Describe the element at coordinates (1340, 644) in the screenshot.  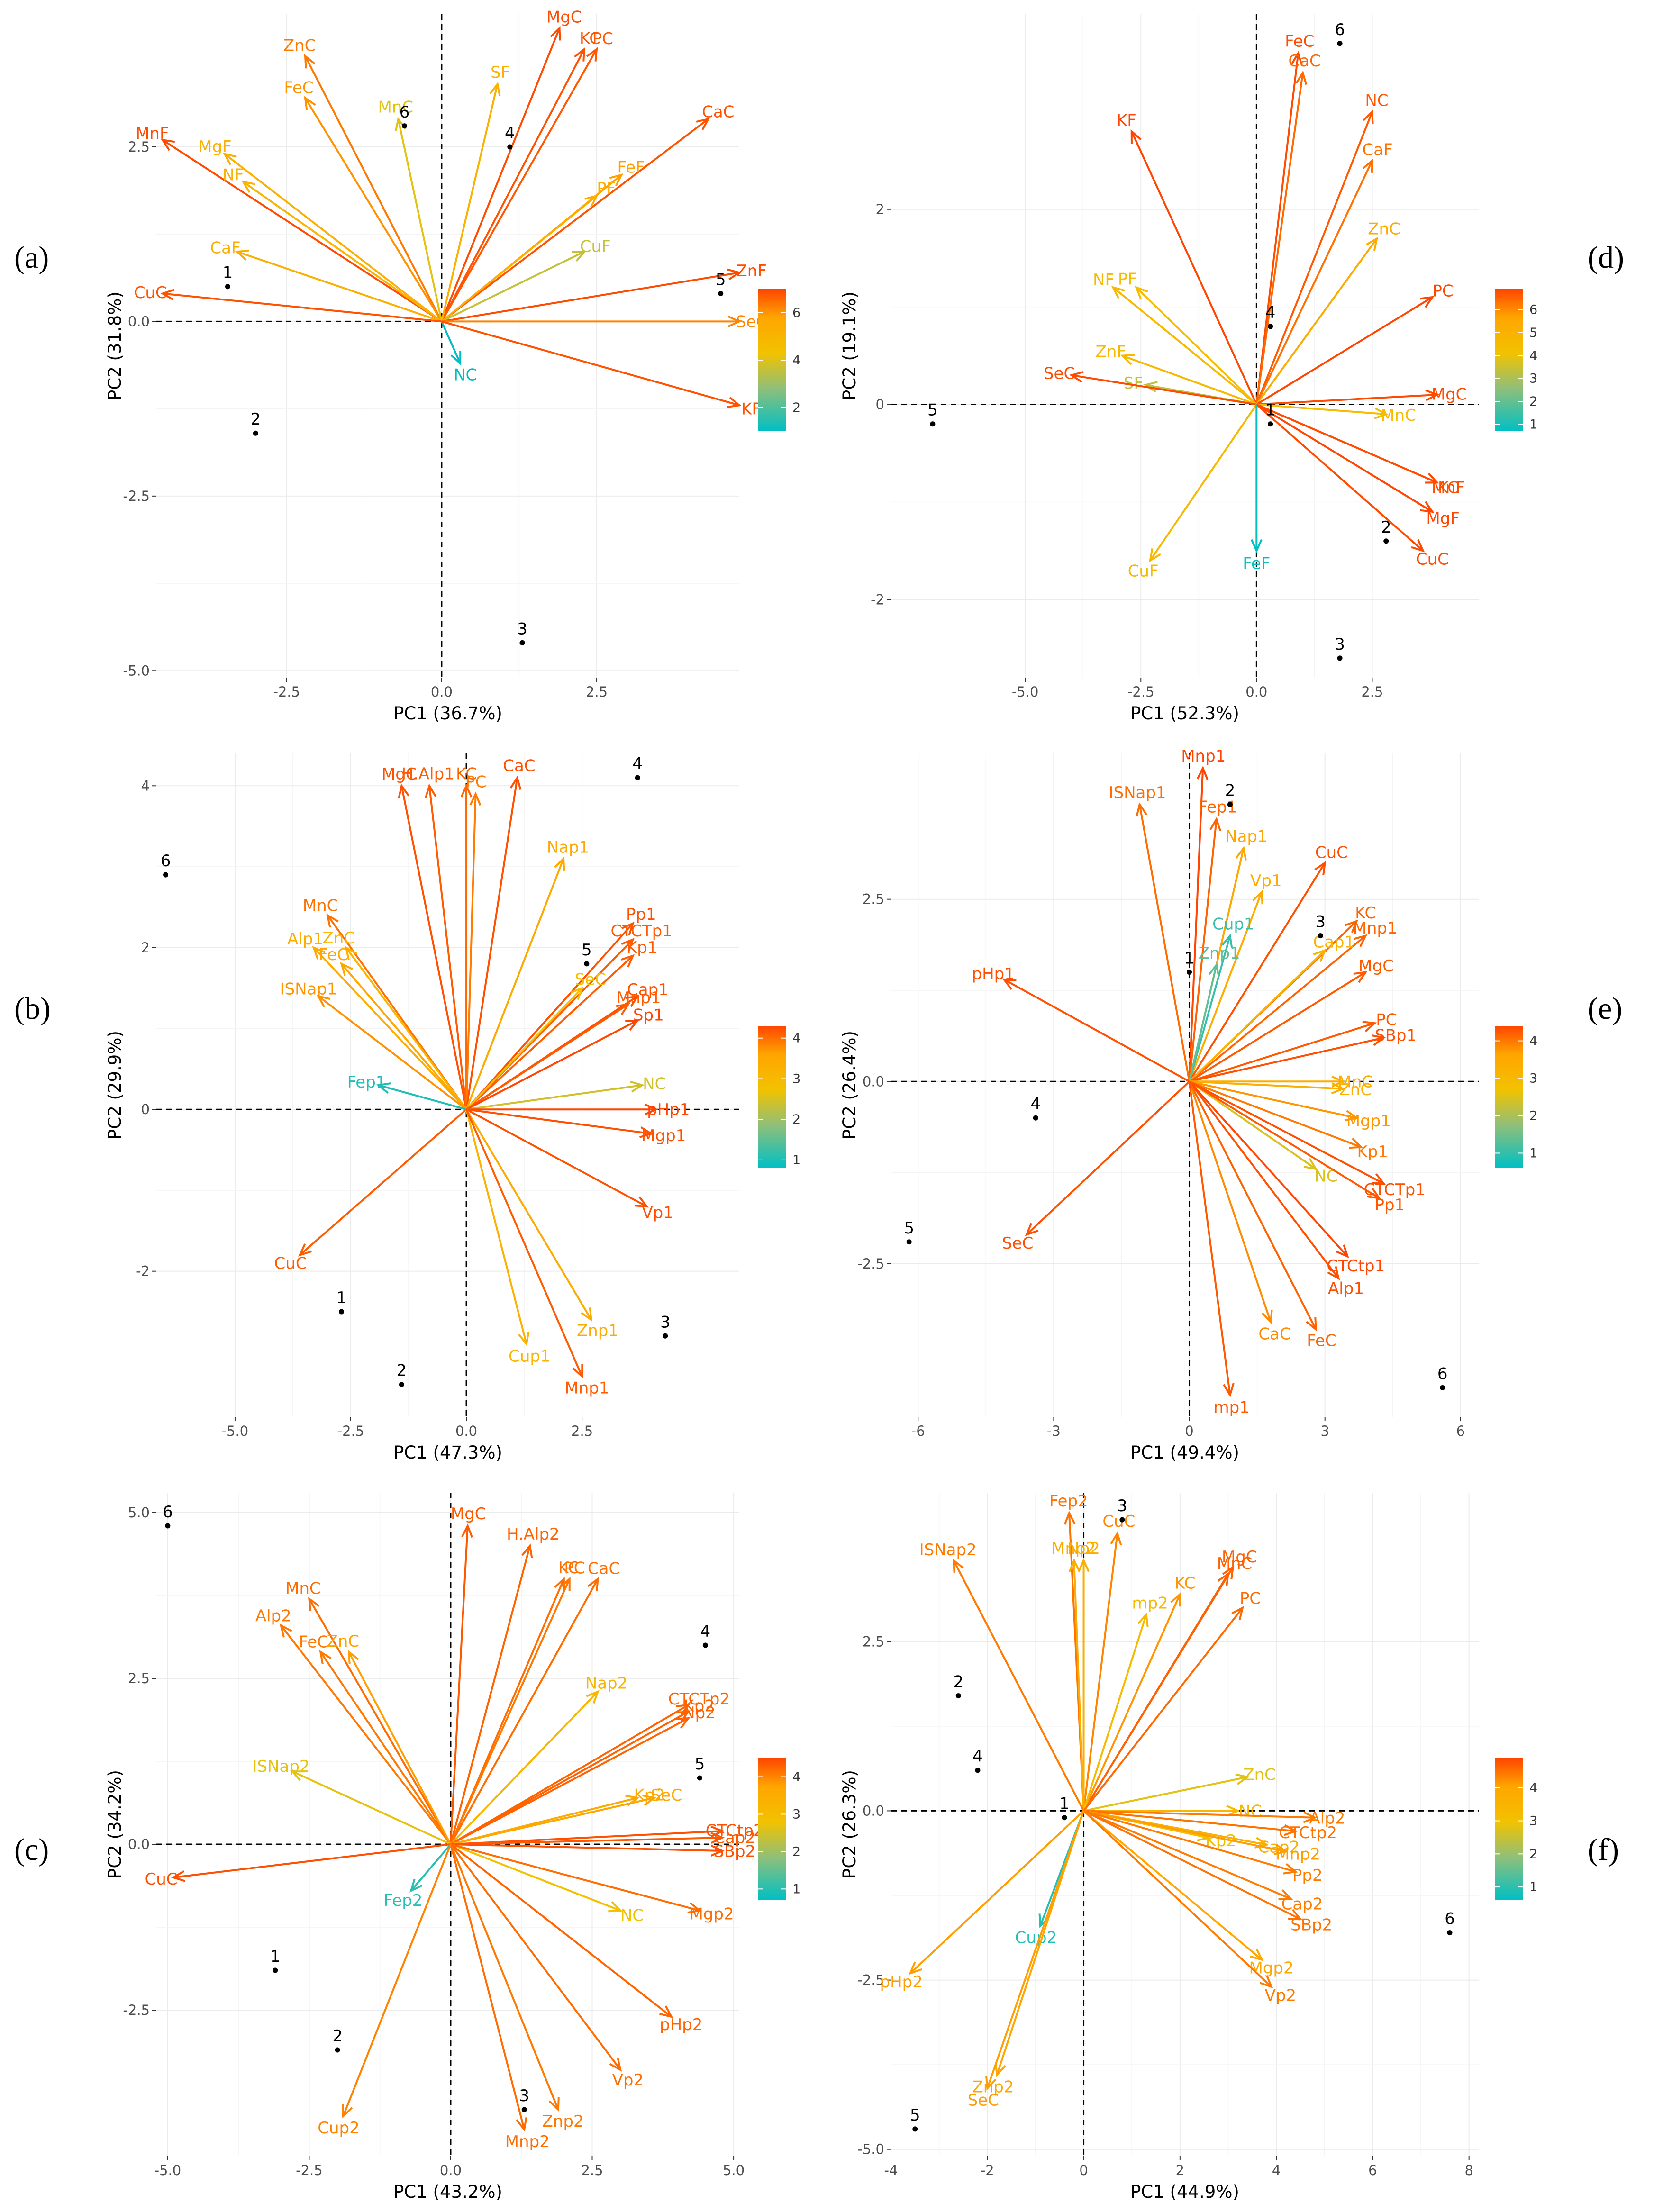
I see `sample-point-label: 3` at that location.